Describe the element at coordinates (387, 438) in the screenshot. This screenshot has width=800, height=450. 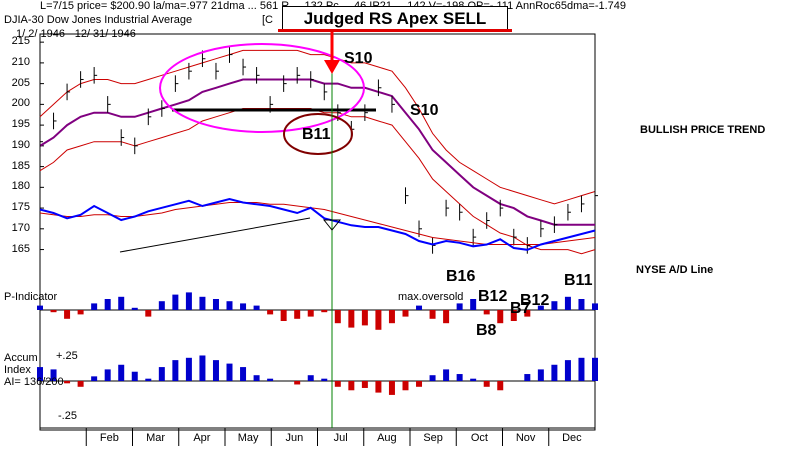
I see `month-label: Aug` at that location.